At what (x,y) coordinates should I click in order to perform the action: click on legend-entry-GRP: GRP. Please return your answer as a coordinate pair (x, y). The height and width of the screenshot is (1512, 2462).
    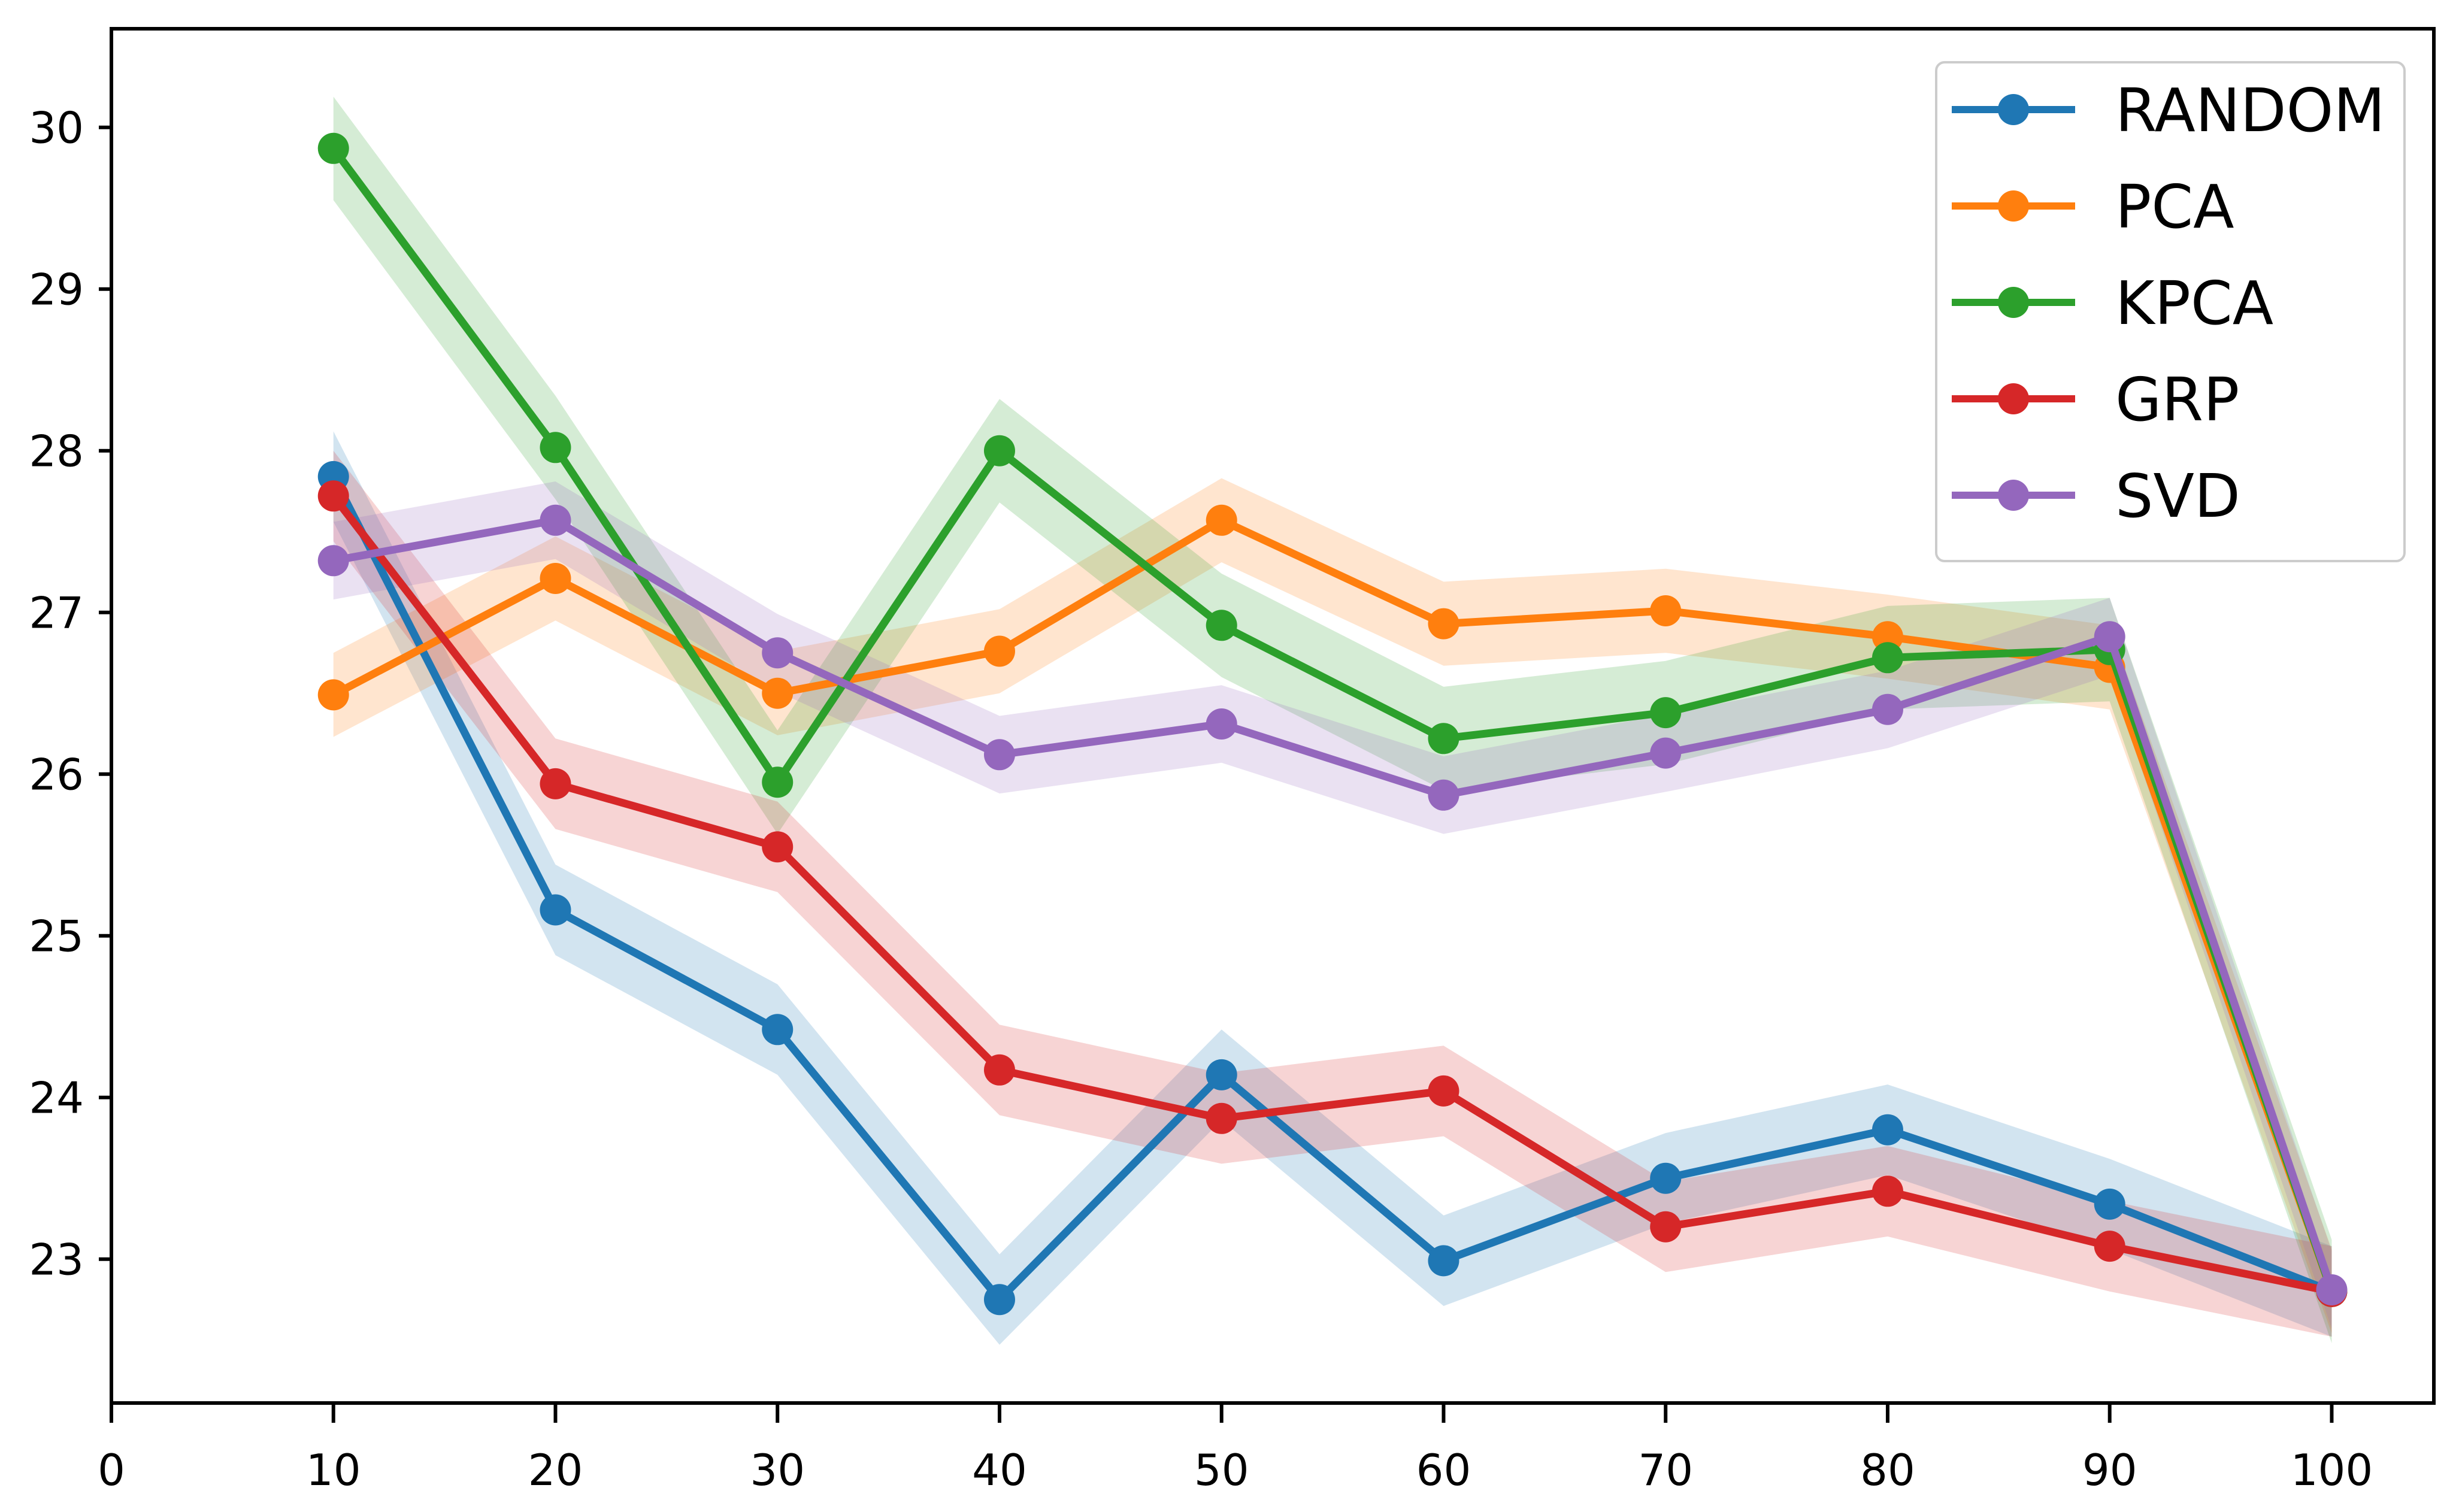
    Looking at the image, I should click on (2177, 400).